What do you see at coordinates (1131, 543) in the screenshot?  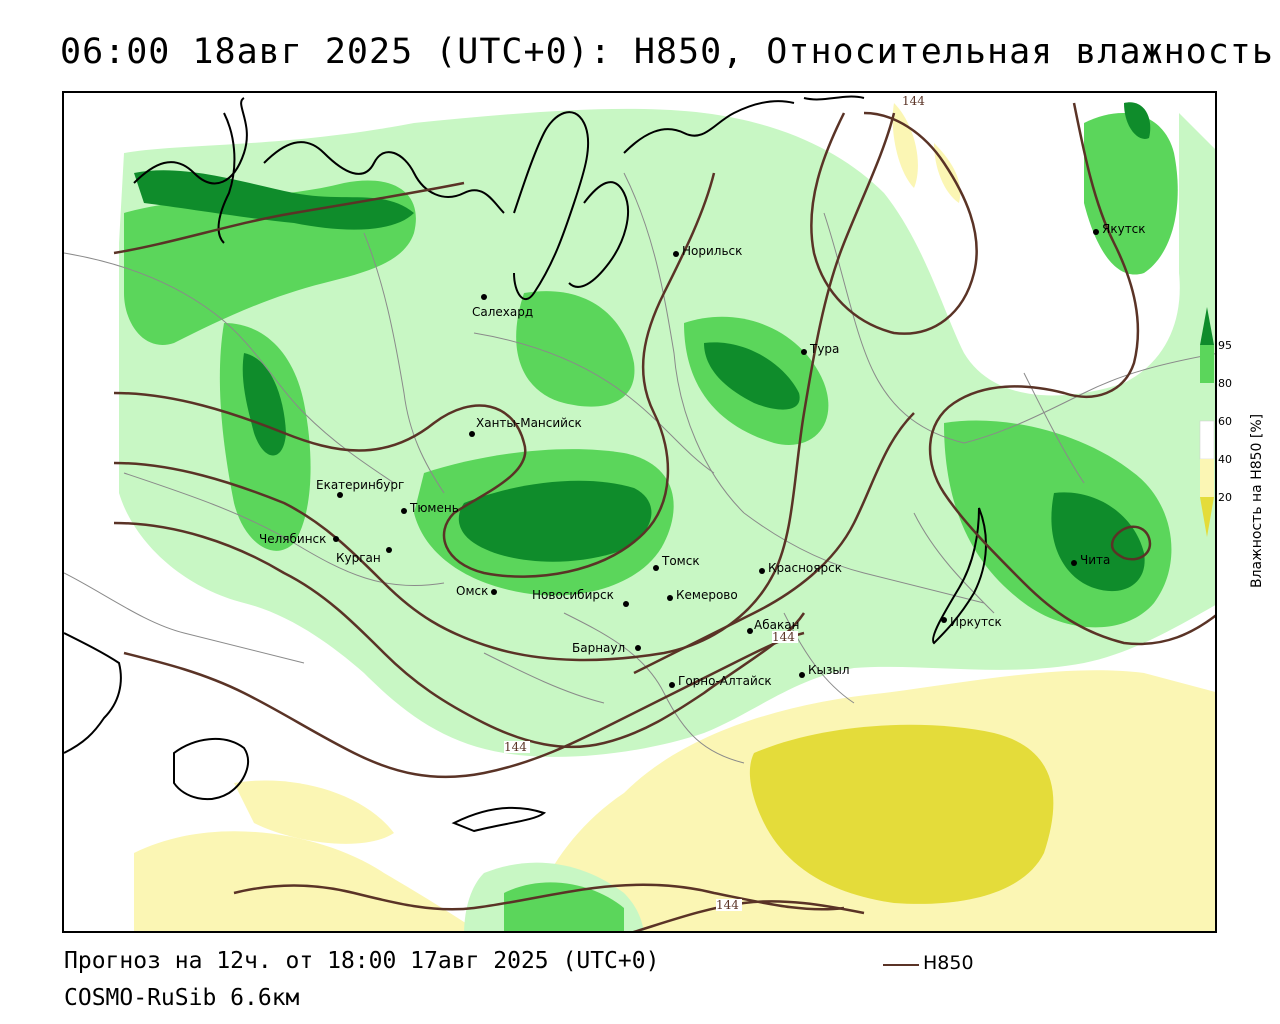 I see `isoline-chita-loop` at bounding box center [1131, 543].